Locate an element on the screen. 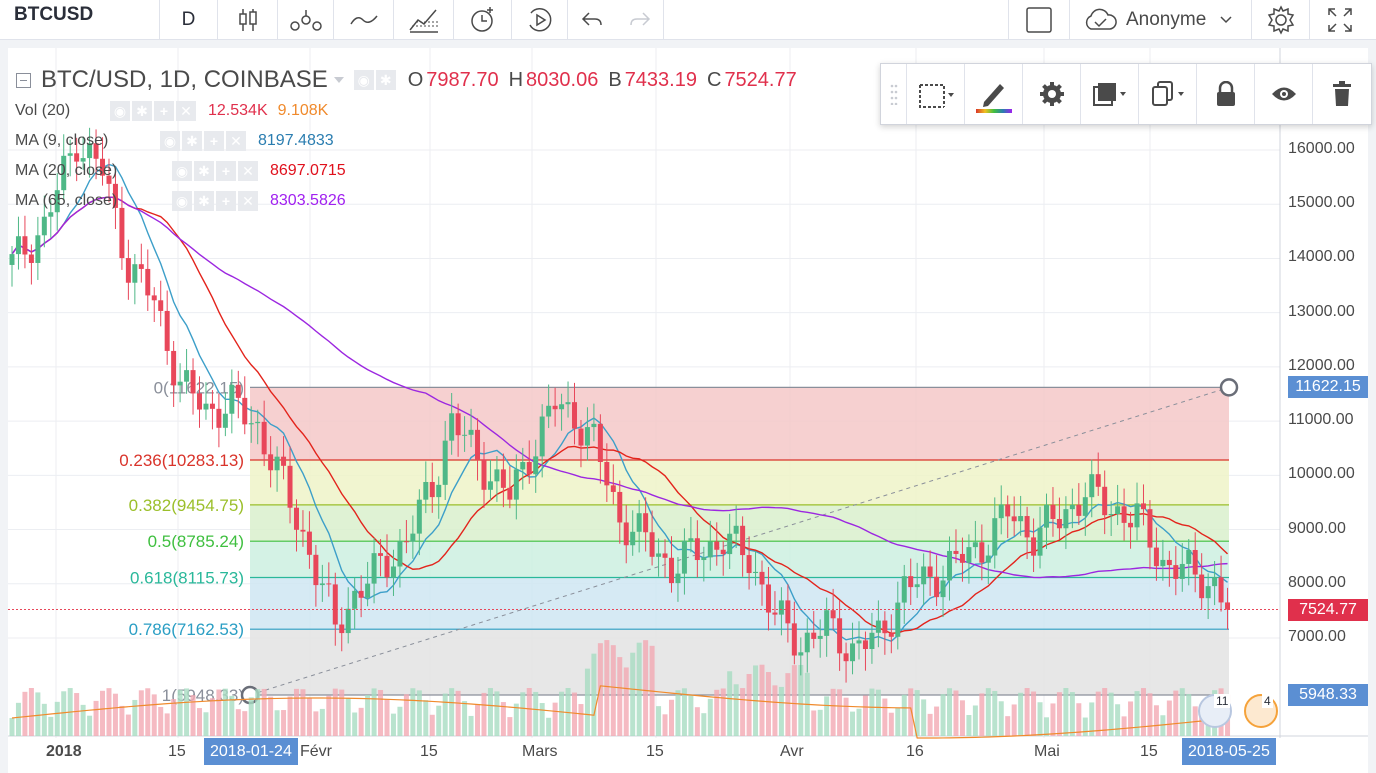  price-tick: 15000.00 is located at coordinates (1321, 203).